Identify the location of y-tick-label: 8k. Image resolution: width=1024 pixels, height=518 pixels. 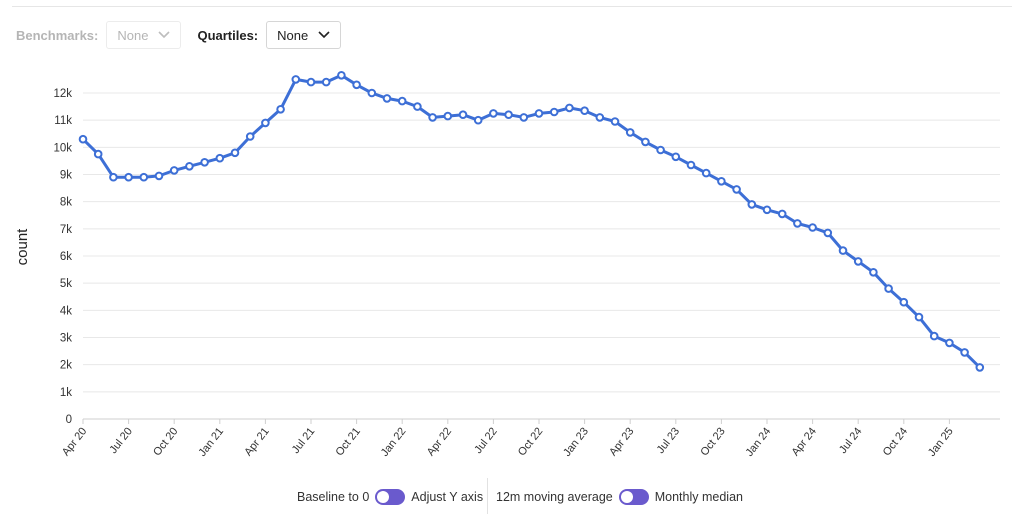
(66, 203).